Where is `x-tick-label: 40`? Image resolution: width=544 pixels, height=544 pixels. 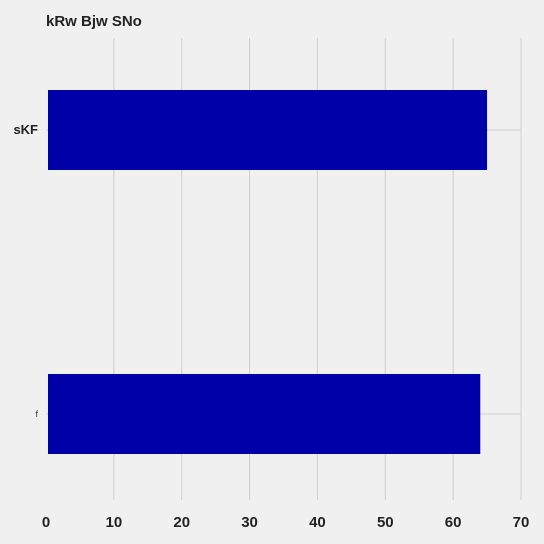
x-tick-label: 40 is located at coordinates (317, 522).